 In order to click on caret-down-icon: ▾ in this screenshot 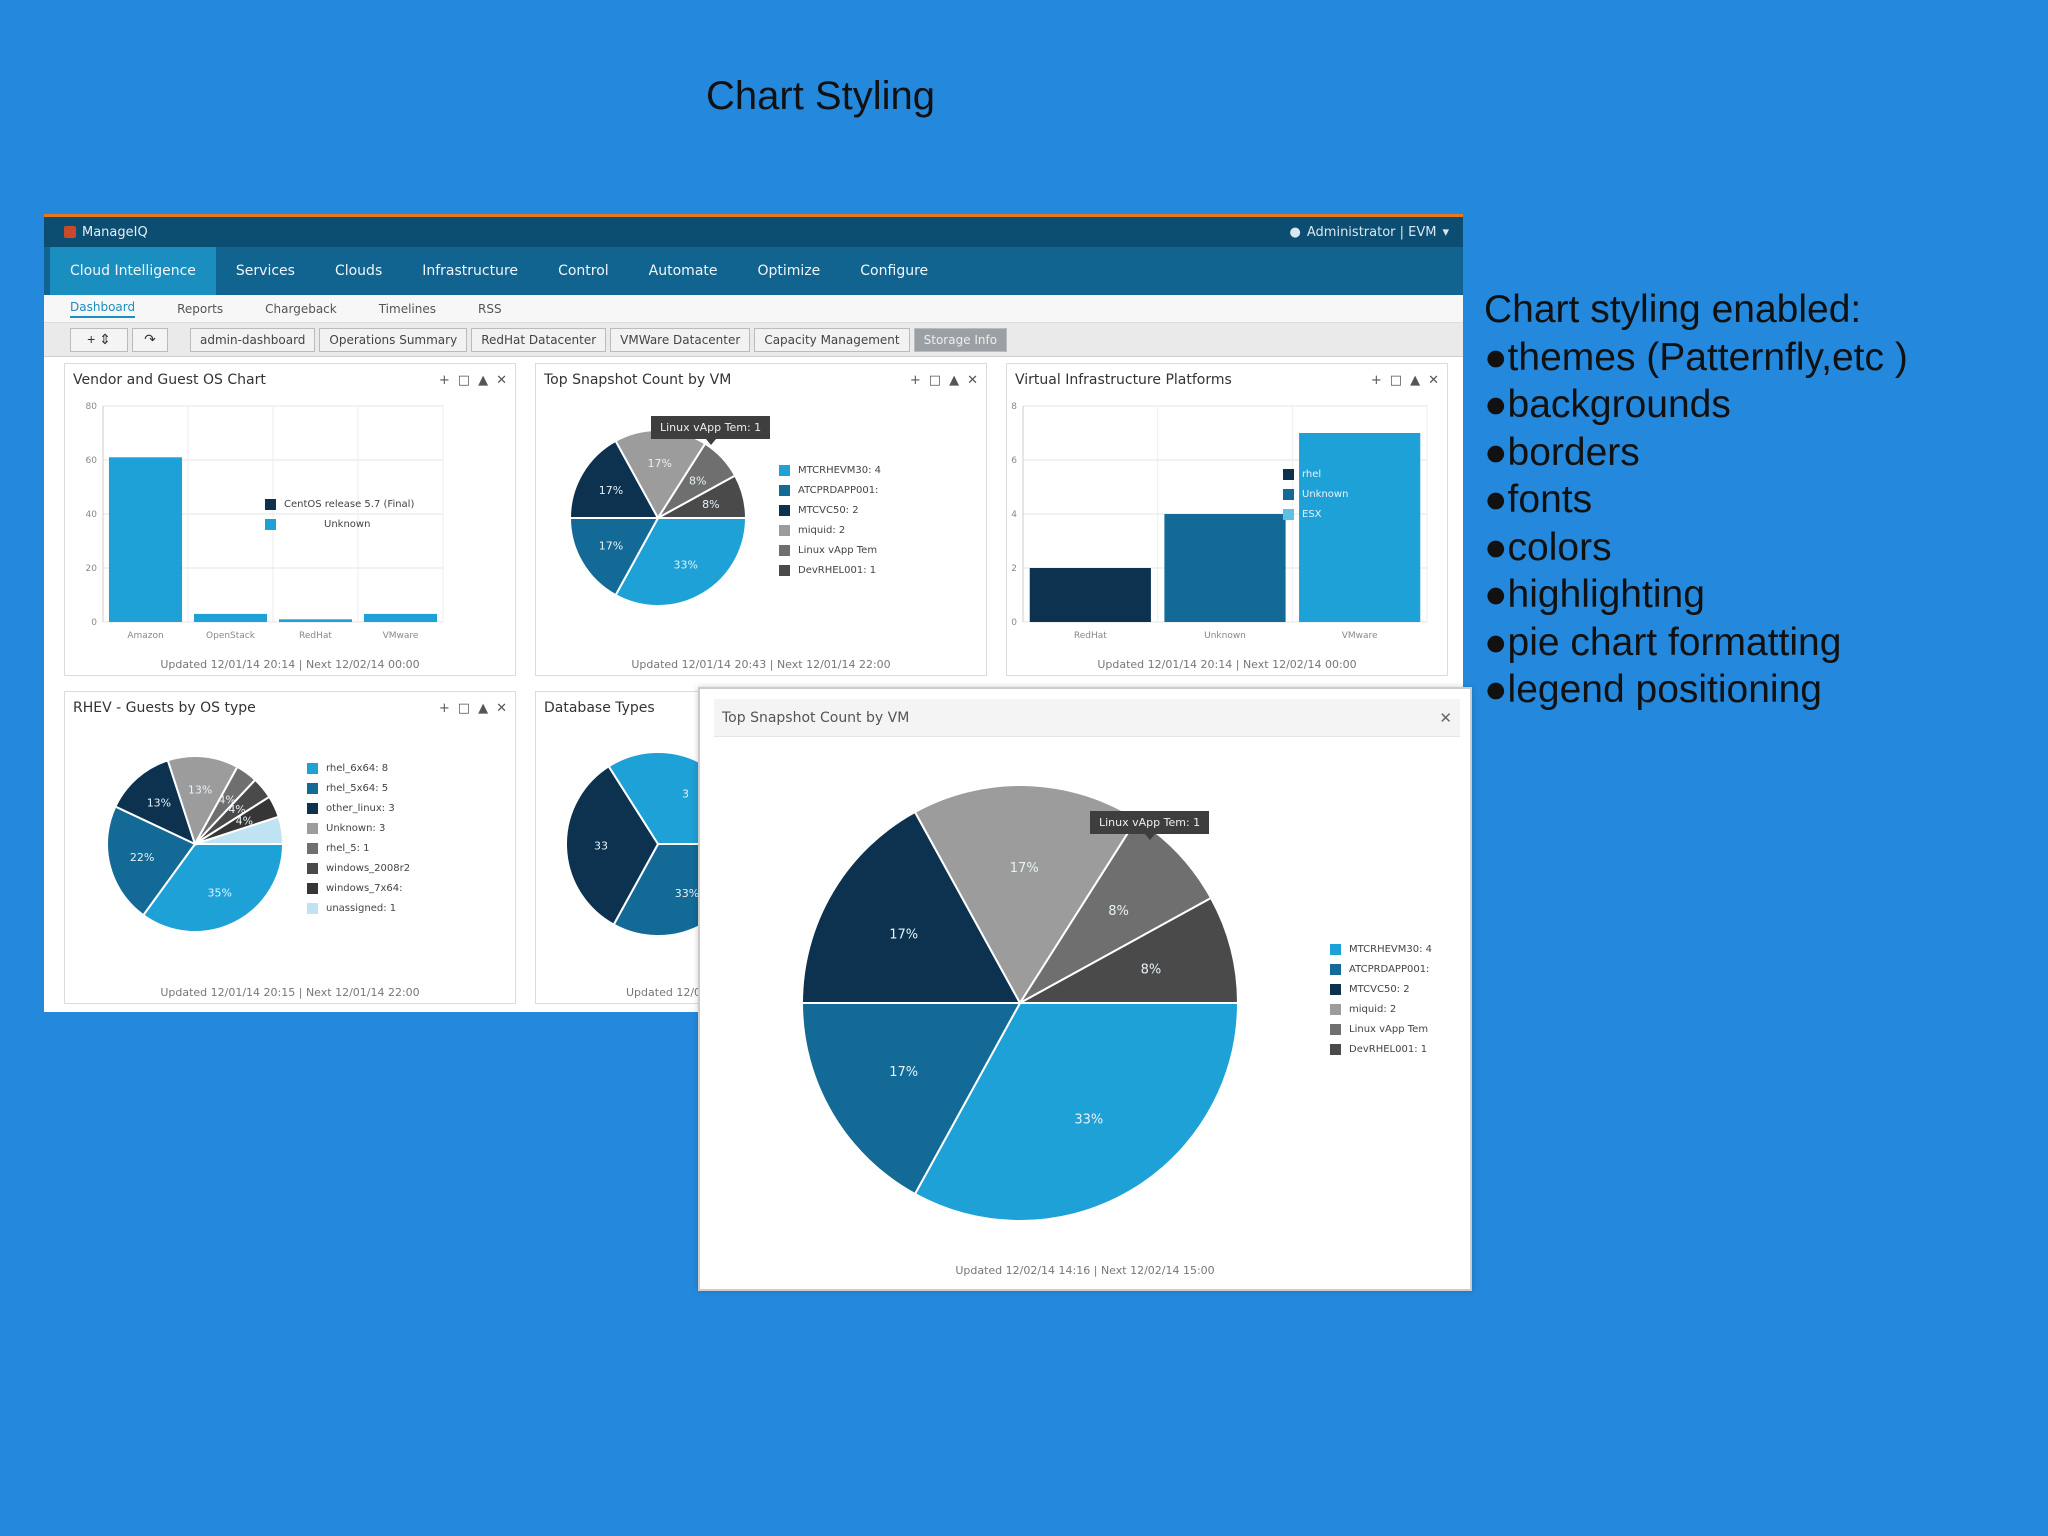, I will do `click(1445, 232)`.